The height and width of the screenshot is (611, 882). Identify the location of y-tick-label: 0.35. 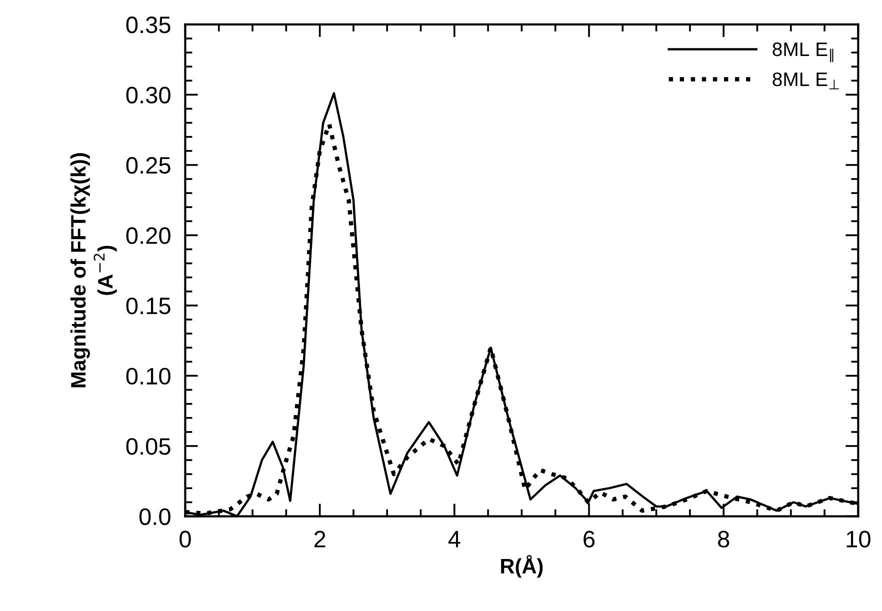
(148, 25).